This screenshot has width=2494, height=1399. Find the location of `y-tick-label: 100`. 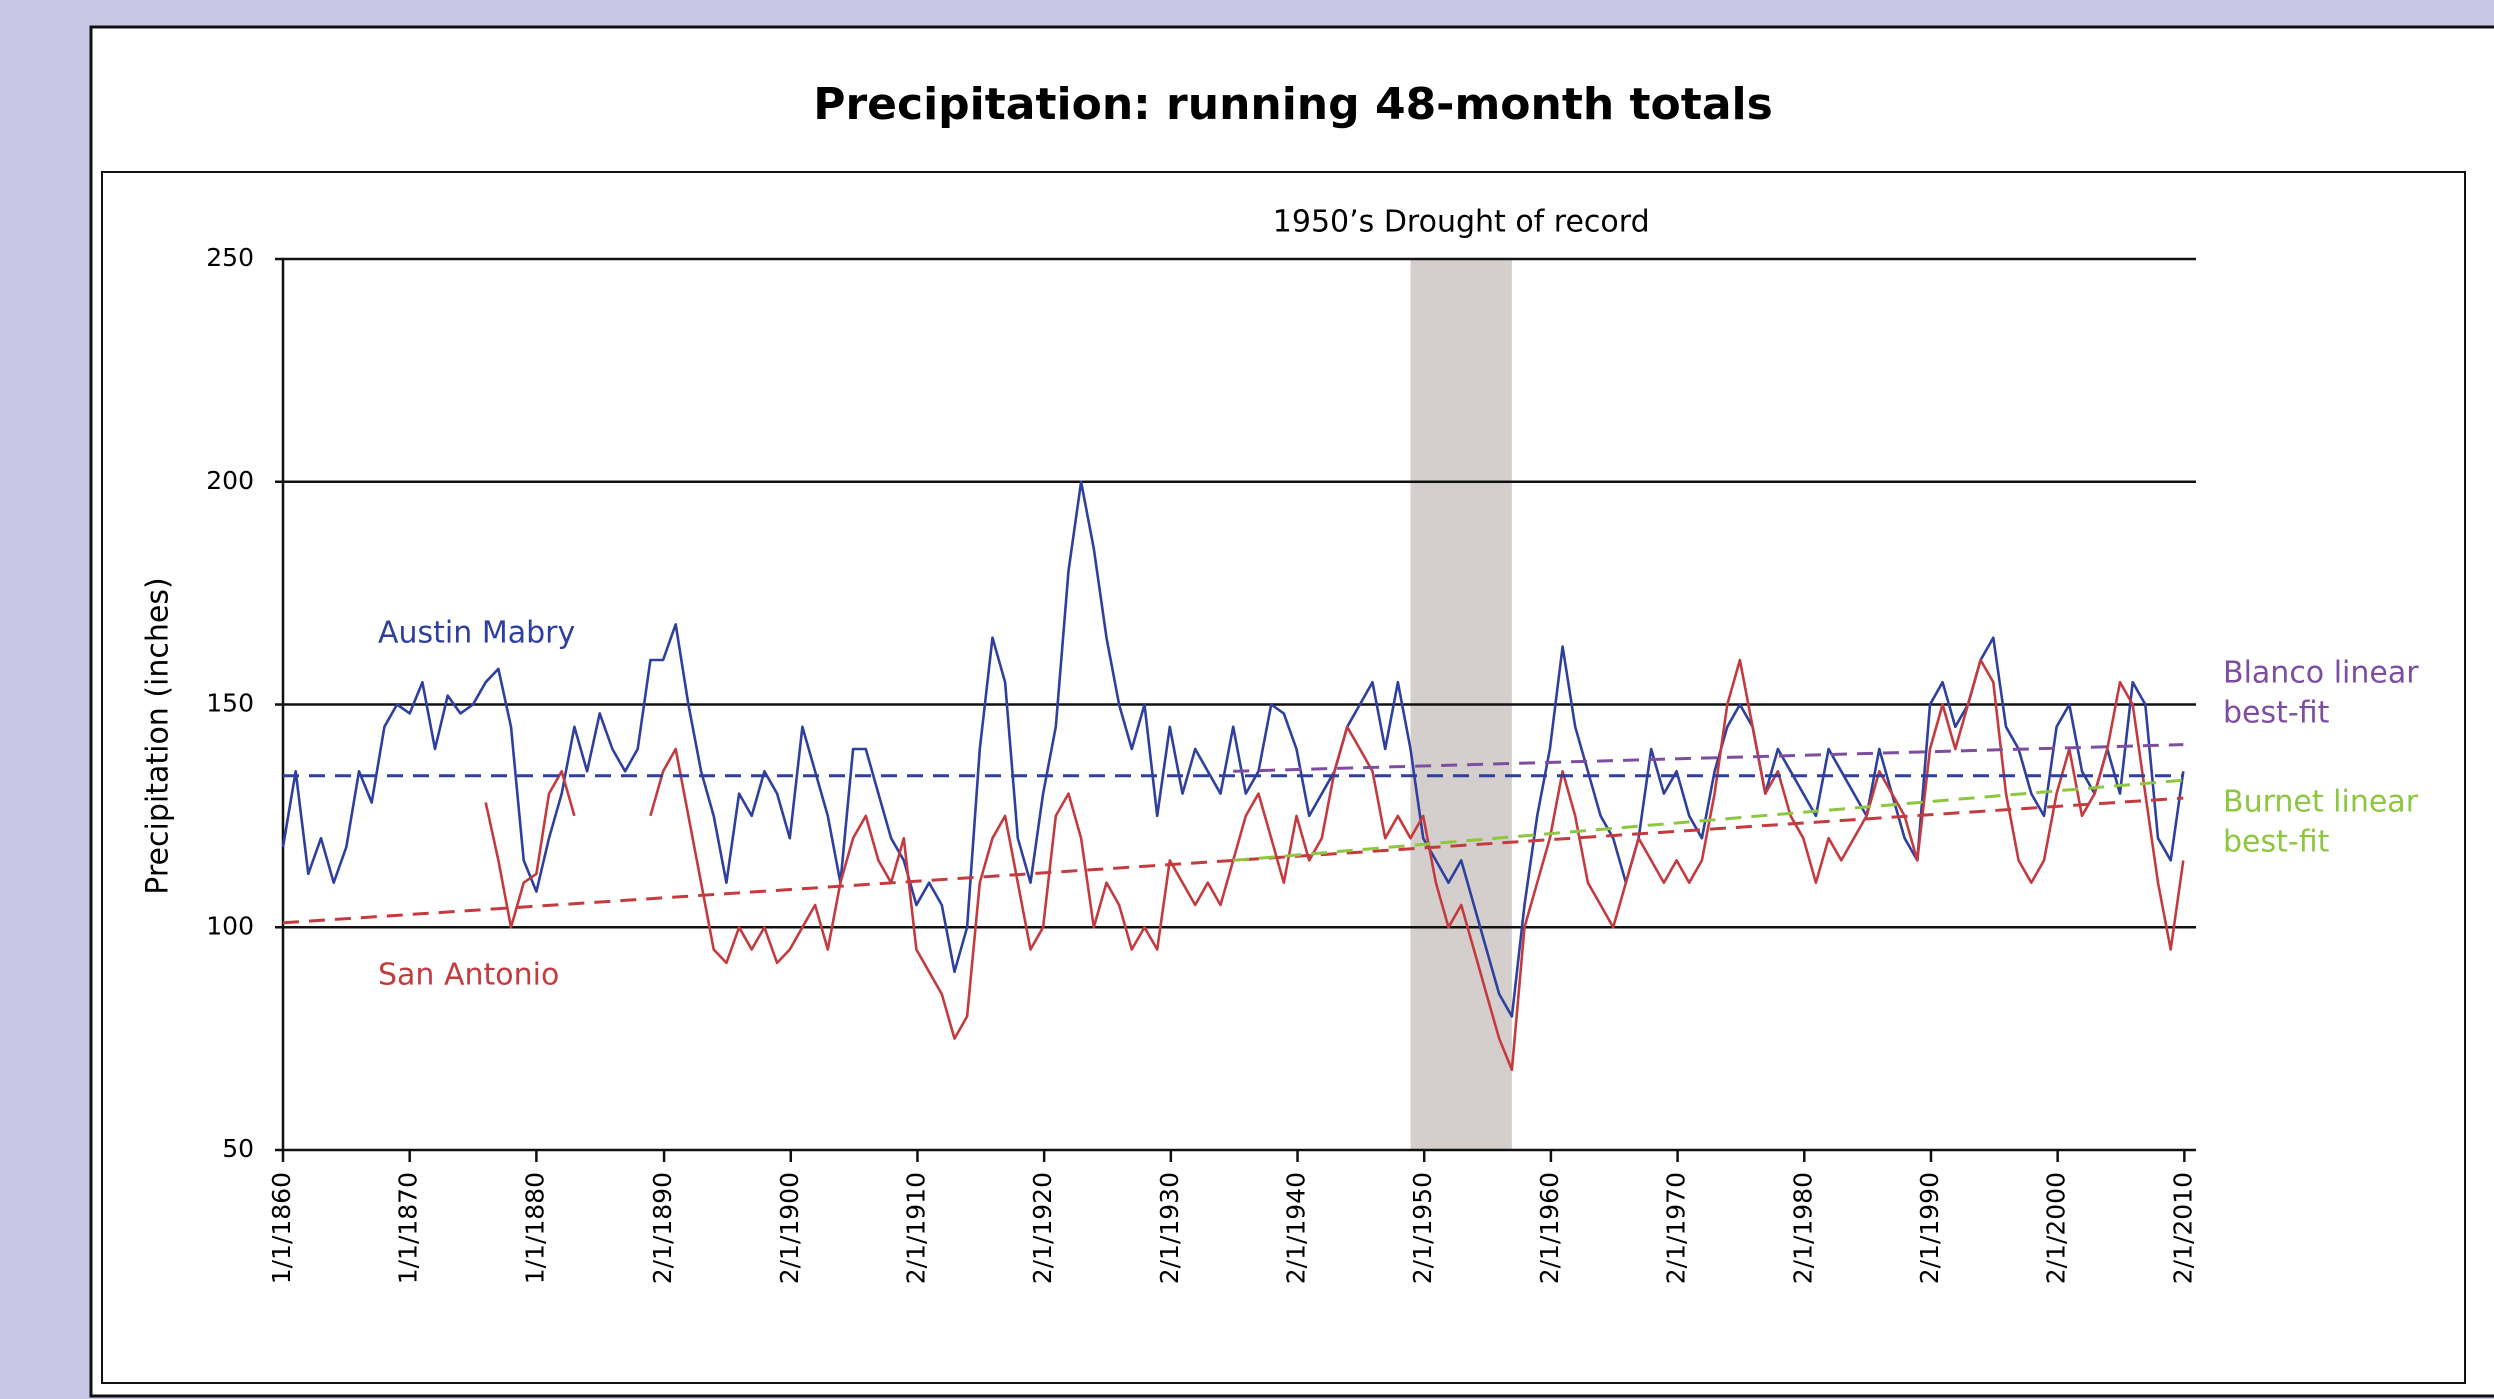

y-tick-label: 100 is located at coordinates (230, 925).